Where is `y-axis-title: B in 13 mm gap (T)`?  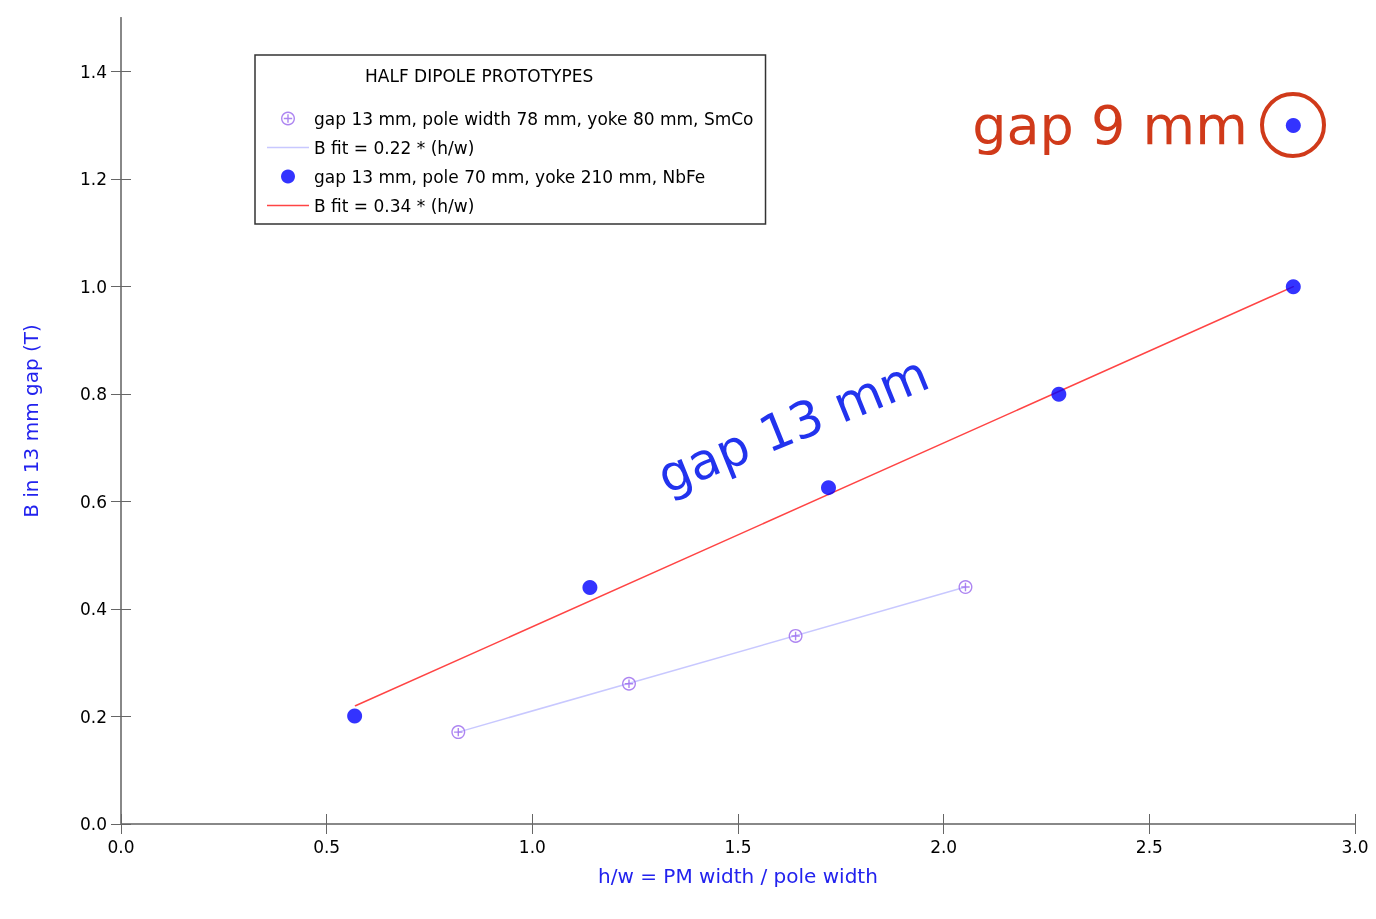
y-axis-title: B in 13 mm gap (T) is located at coordinates (31, 421).